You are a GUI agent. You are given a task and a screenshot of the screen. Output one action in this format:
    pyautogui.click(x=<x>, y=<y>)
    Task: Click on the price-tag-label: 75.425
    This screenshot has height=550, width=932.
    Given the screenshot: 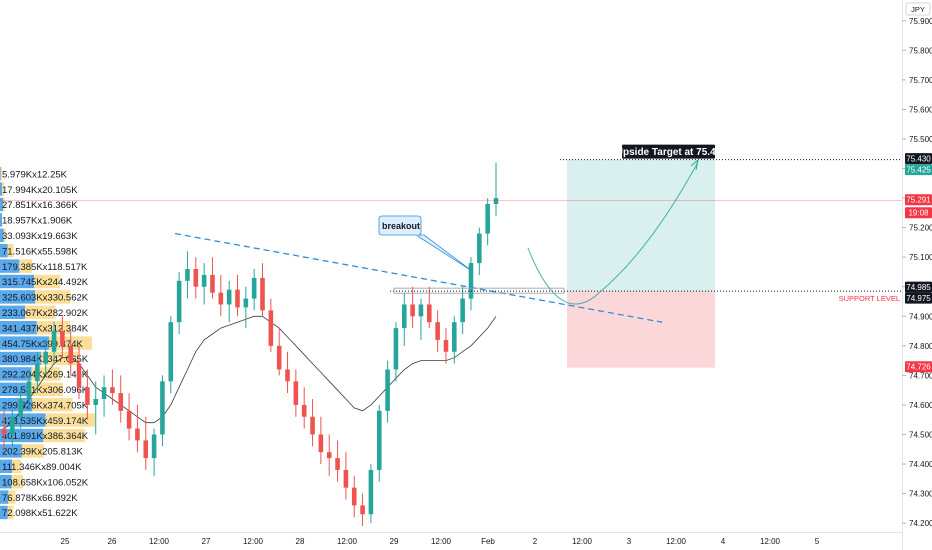 What is the action you would take?
    pyautogui.click(x=918, y=170)
    